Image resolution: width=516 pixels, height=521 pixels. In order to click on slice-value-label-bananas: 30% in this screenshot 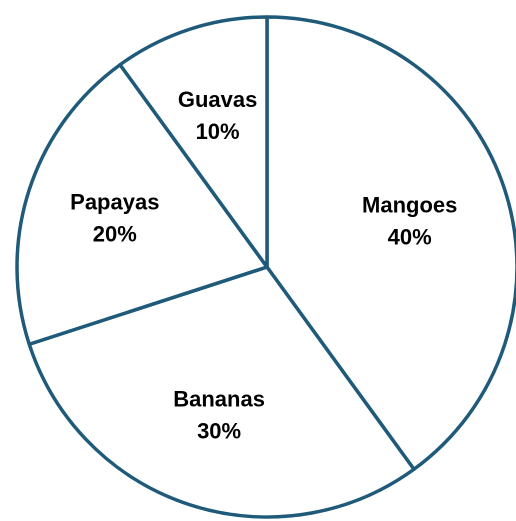, I will do `click(219, 430)`.